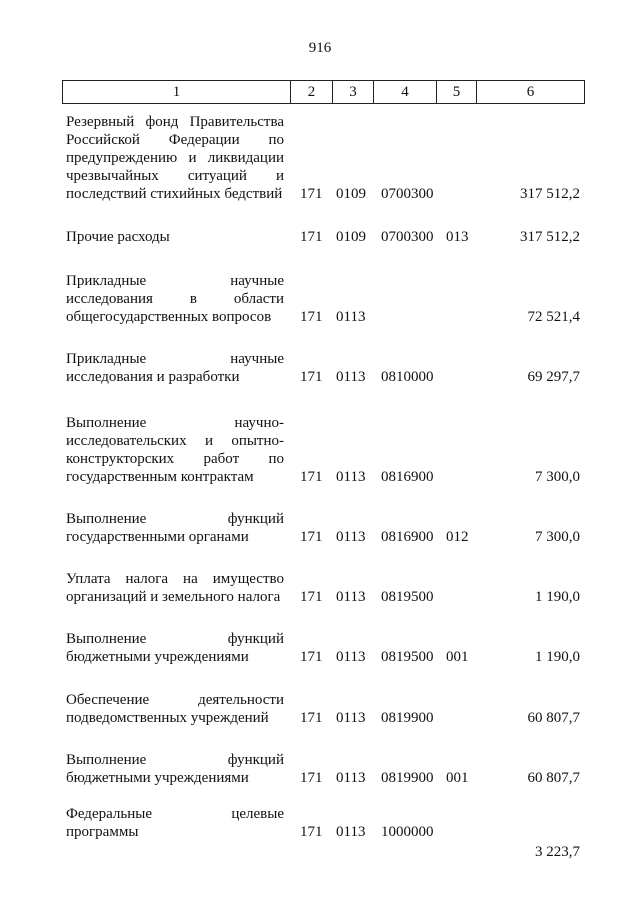  Describe the element at coordinates (457, 537) in the screenshot. I see `cell-c5: 012` at that location.